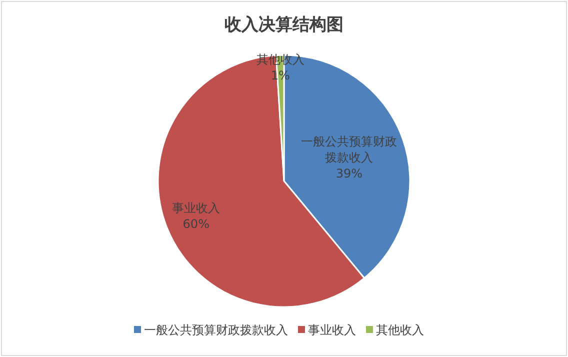 Image resolution: width=568 pixels, height=357 pixels. What do you see at coordinates (216, 330) in the screenshot?
I see `legend-label: 一般公共预算财政拨款收入` at bounding box center [216, 330].